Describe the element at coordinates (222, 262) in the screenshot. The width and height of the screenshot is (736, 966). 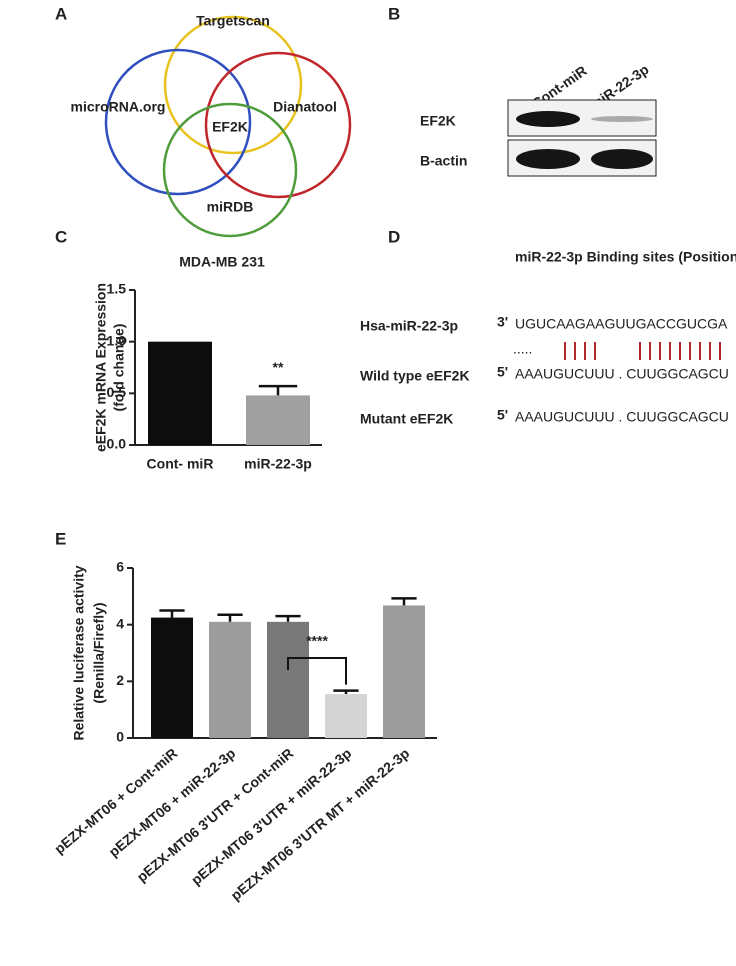
I see `chart-title: MDA-MB 231` at that location.